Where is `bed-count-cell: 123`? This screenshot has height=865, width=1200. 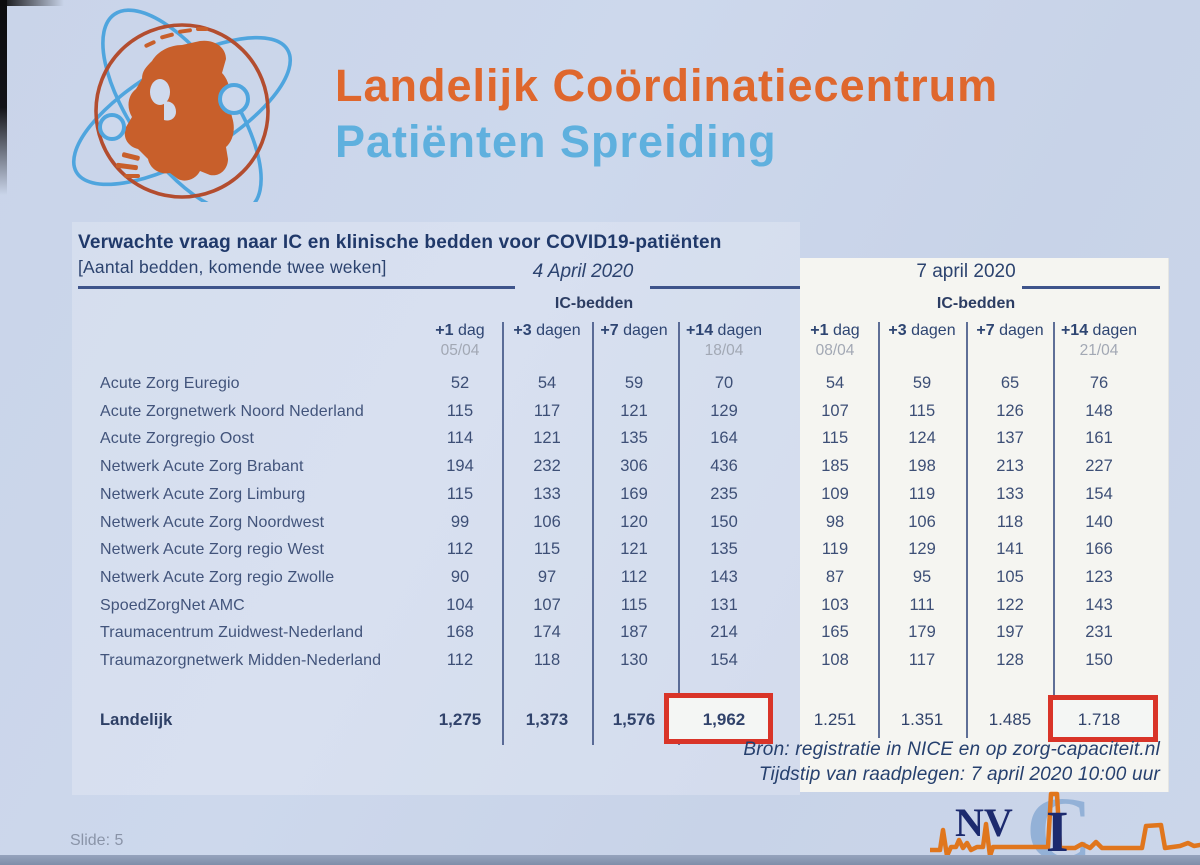
bed-count-cell: 123 is located at coordinates (1099, 576).